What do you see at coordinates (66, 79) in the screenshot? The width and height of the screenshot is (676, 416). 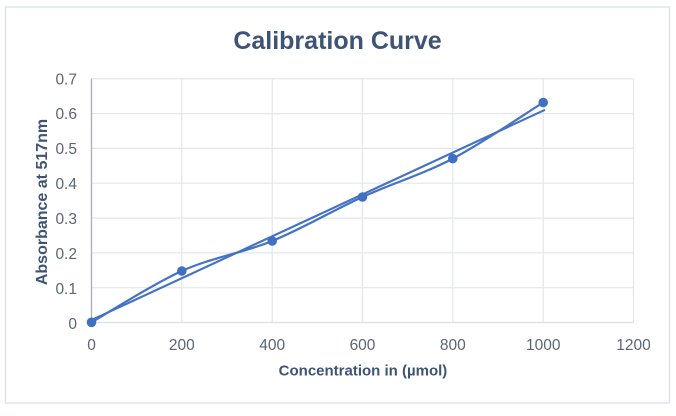 I see `svg-text: 0.7` at bounding box center [66, 79].